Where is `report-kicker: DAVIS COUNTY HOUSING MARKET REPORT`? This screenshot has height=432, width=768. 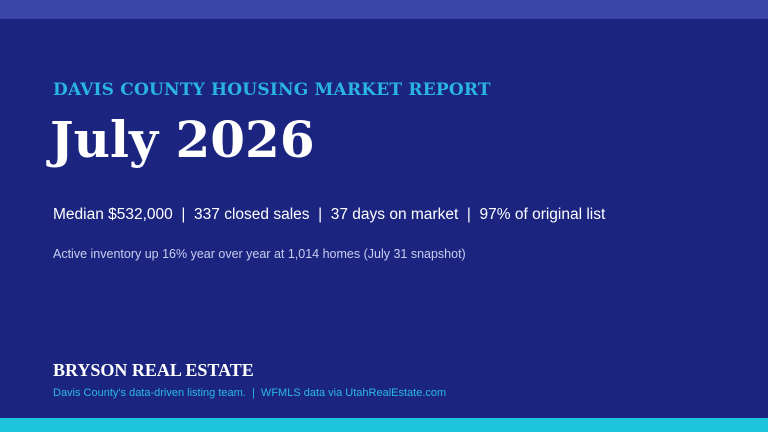
report-kicker: DAVIS COUNTY HOUSING MARKET REPORT is located at coordinates (272, 90).